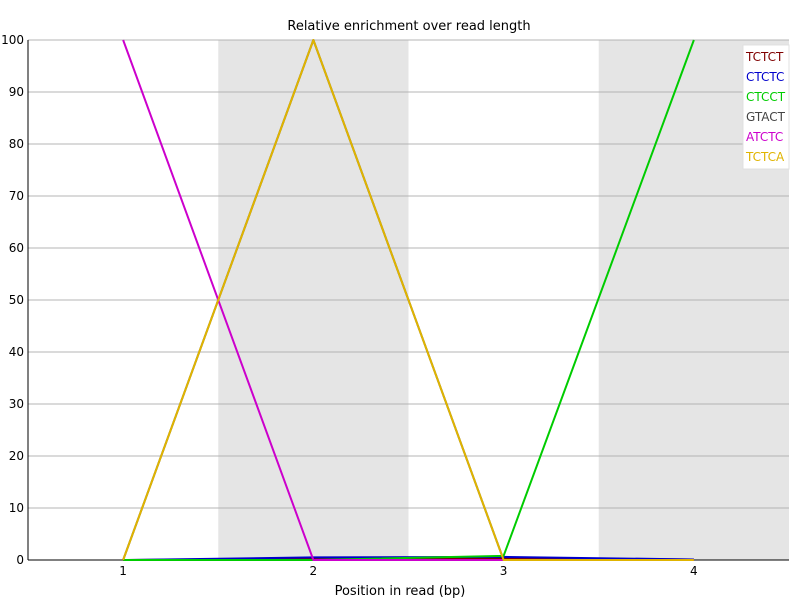 This screenshot has height=600, width=800. I want to click on x-tick-label: 3, so click(504, 571).